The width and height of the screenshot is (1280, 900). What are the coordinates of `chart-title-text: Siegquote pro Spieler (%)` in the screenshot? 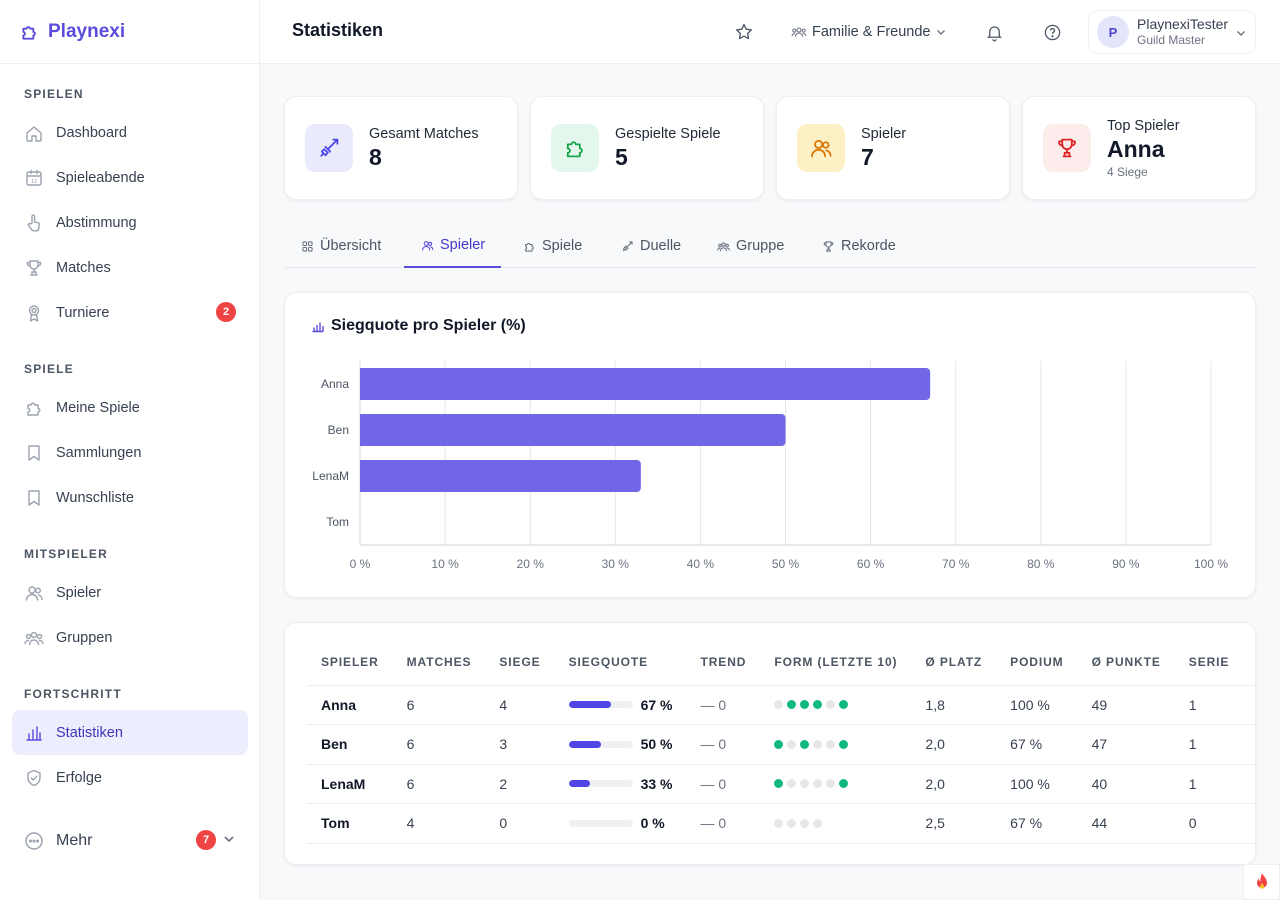 It's located at (428, 325).